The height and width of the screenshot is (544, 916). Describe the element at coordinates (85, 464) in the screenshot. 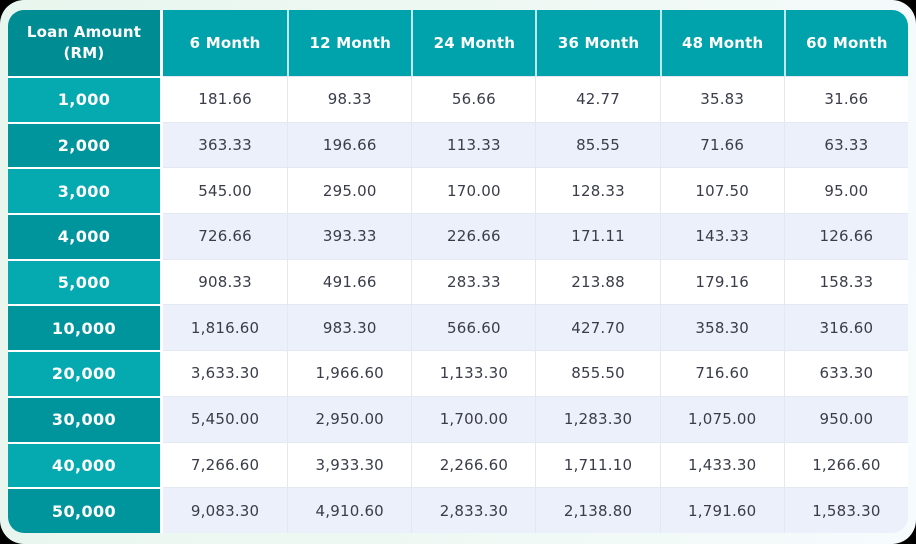

I see `row-label-cell: 40,000` at that location.